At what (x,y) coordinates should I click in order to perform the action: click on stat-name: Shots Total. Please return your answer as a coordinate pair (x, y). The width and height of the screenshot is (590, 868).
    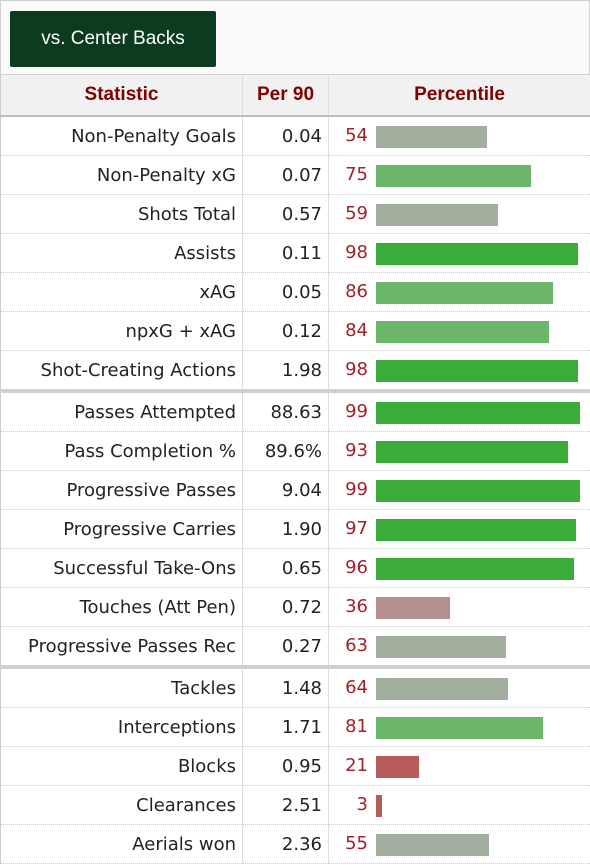
    Looking at the image, I should click on (121, 214).